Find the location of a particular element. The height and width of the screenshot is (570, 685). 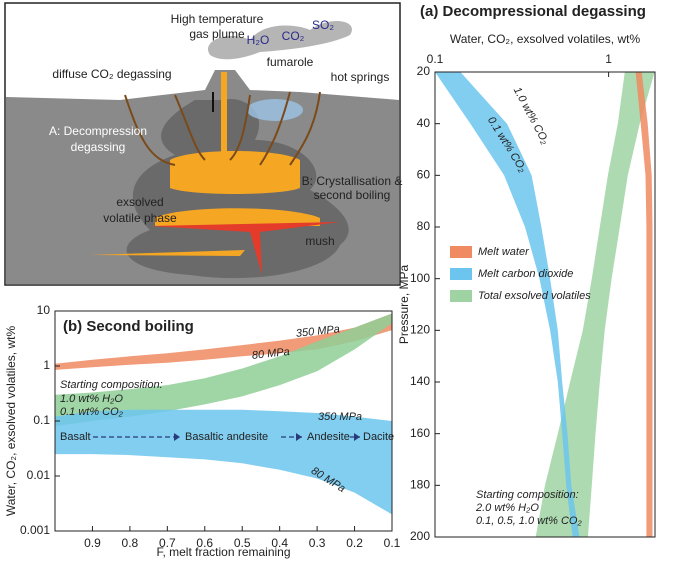

x-tick-label: 0.4 is located at coordinates (279, 543).